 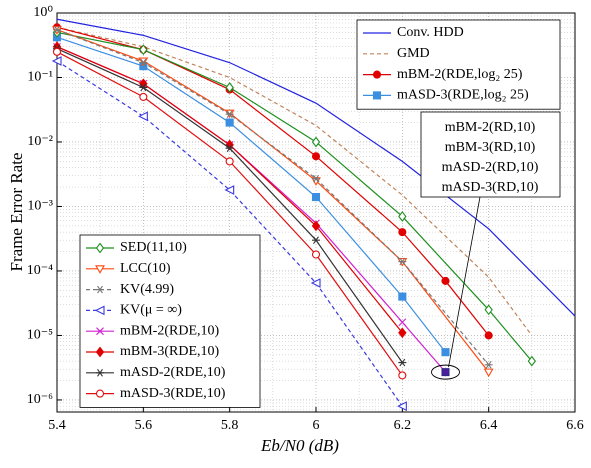 What do you see at coordinates (173, 372) in the screenshot?
I see `legend-label: mASD-2(RDE,10)` at bounding box center [173, 372].